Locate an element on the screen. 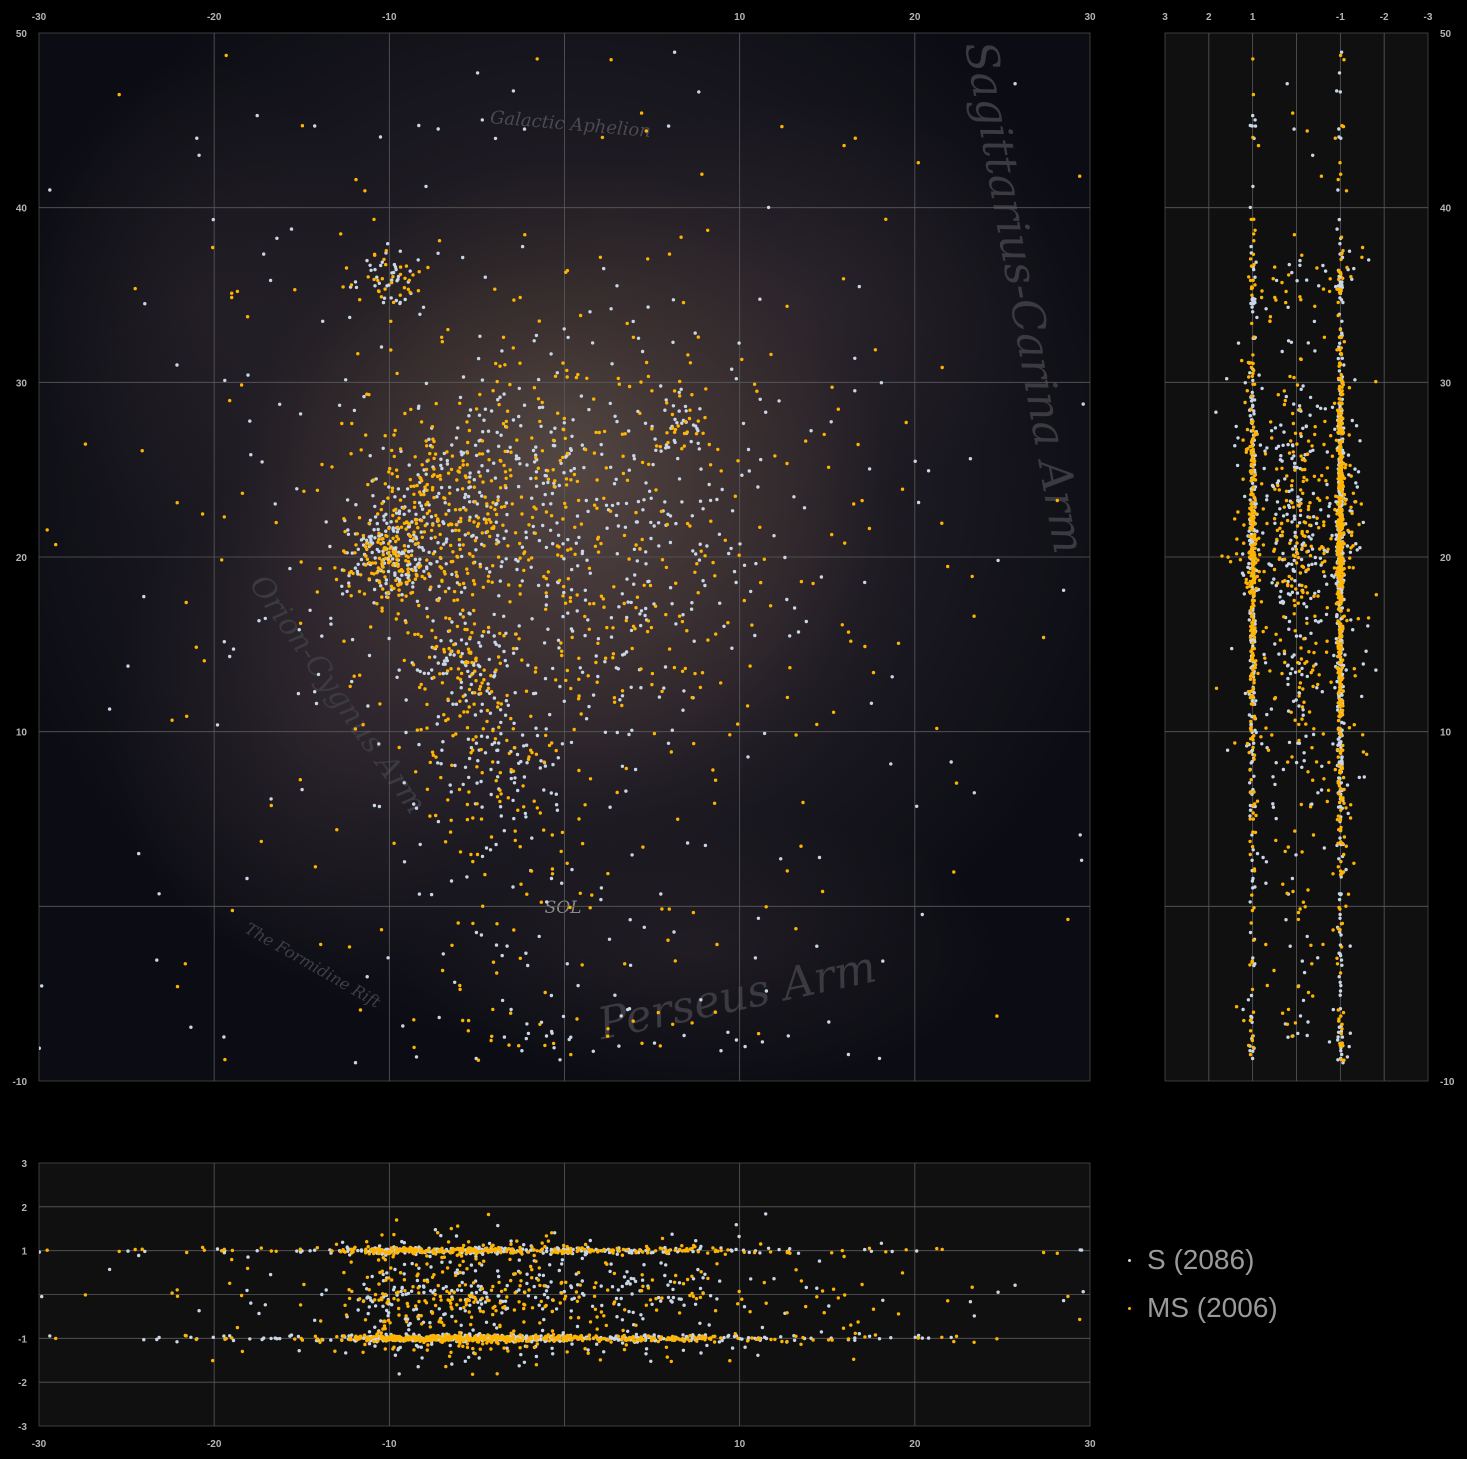  x-tick-label: -3 is located at coordinates (1428, 17).